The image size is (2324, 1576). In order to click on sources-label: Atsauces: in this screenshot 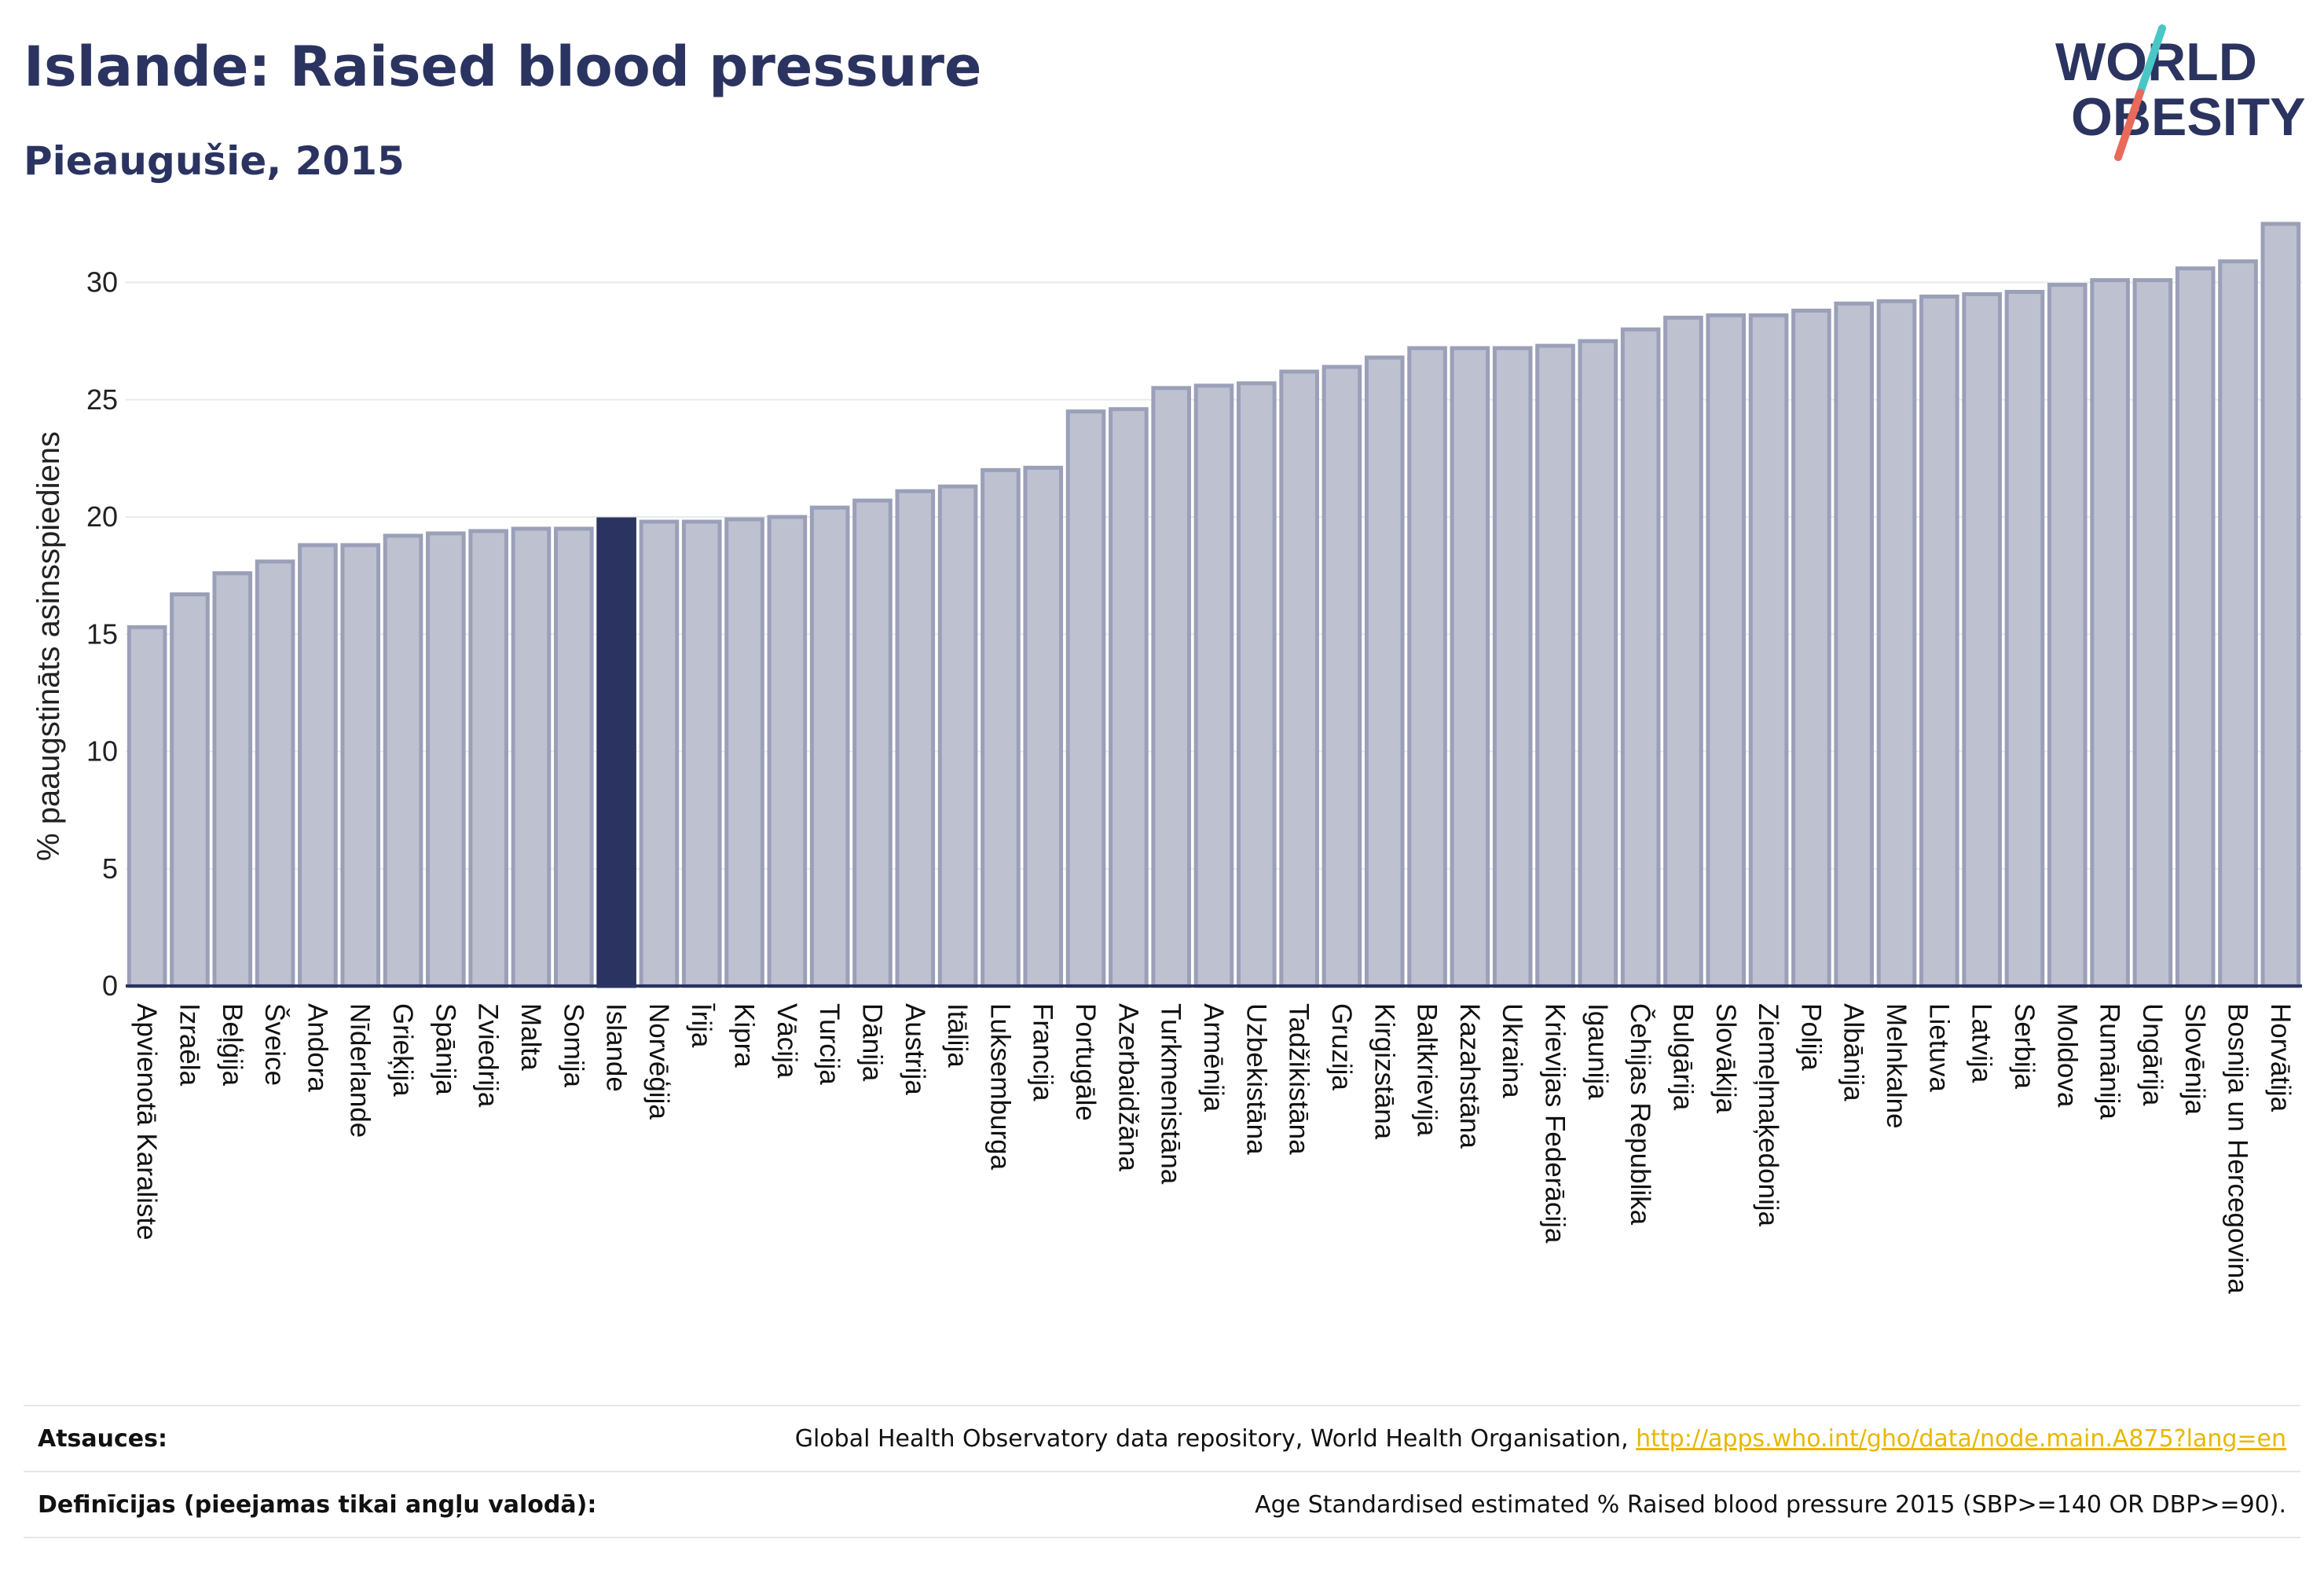, I will do `click(102, 1438)`.